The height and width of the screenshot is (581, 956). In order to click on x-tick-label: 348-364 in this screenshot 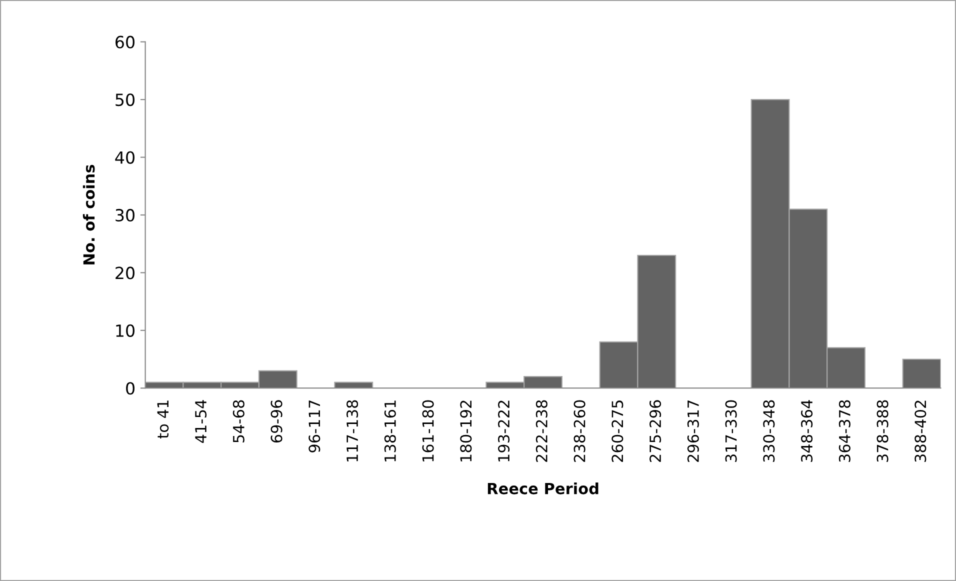, I will do `click(807, 431)`.